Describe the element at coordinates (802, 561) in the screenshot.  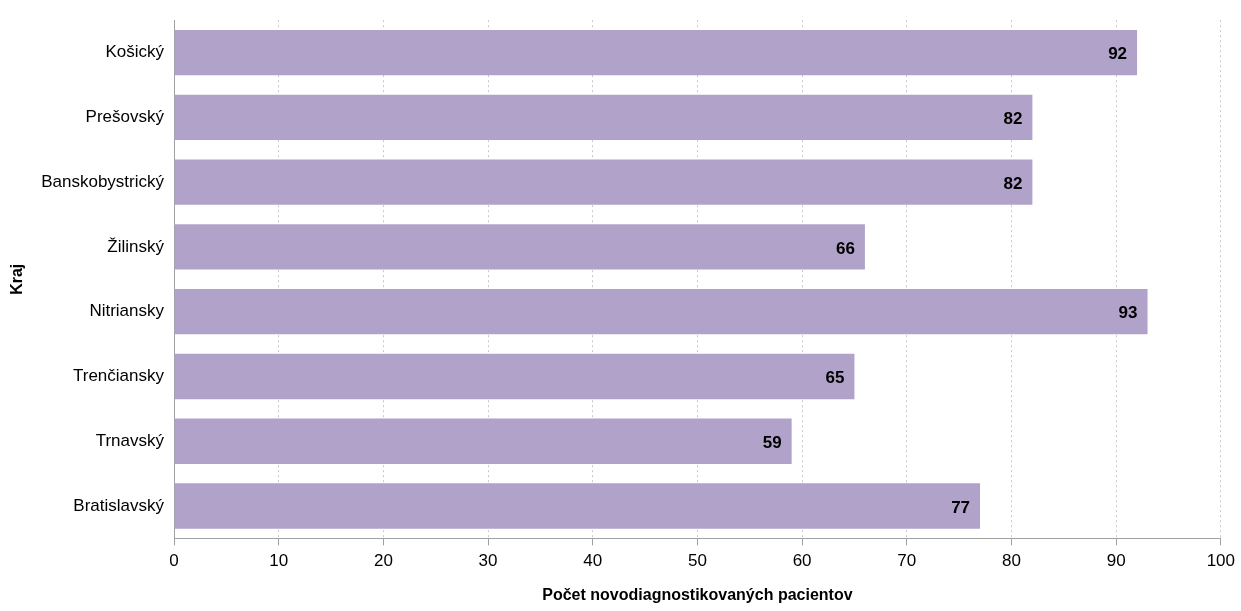
I see `x-tick-label: 60` at that location.